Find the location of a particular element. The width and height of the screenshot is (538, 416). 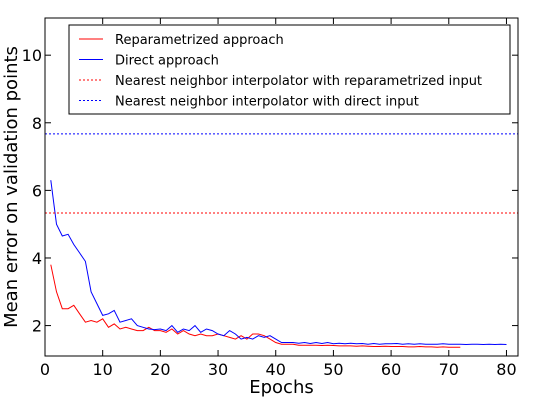

y-axis-label: Mean error on validation points is located at coordinates (11, 187).